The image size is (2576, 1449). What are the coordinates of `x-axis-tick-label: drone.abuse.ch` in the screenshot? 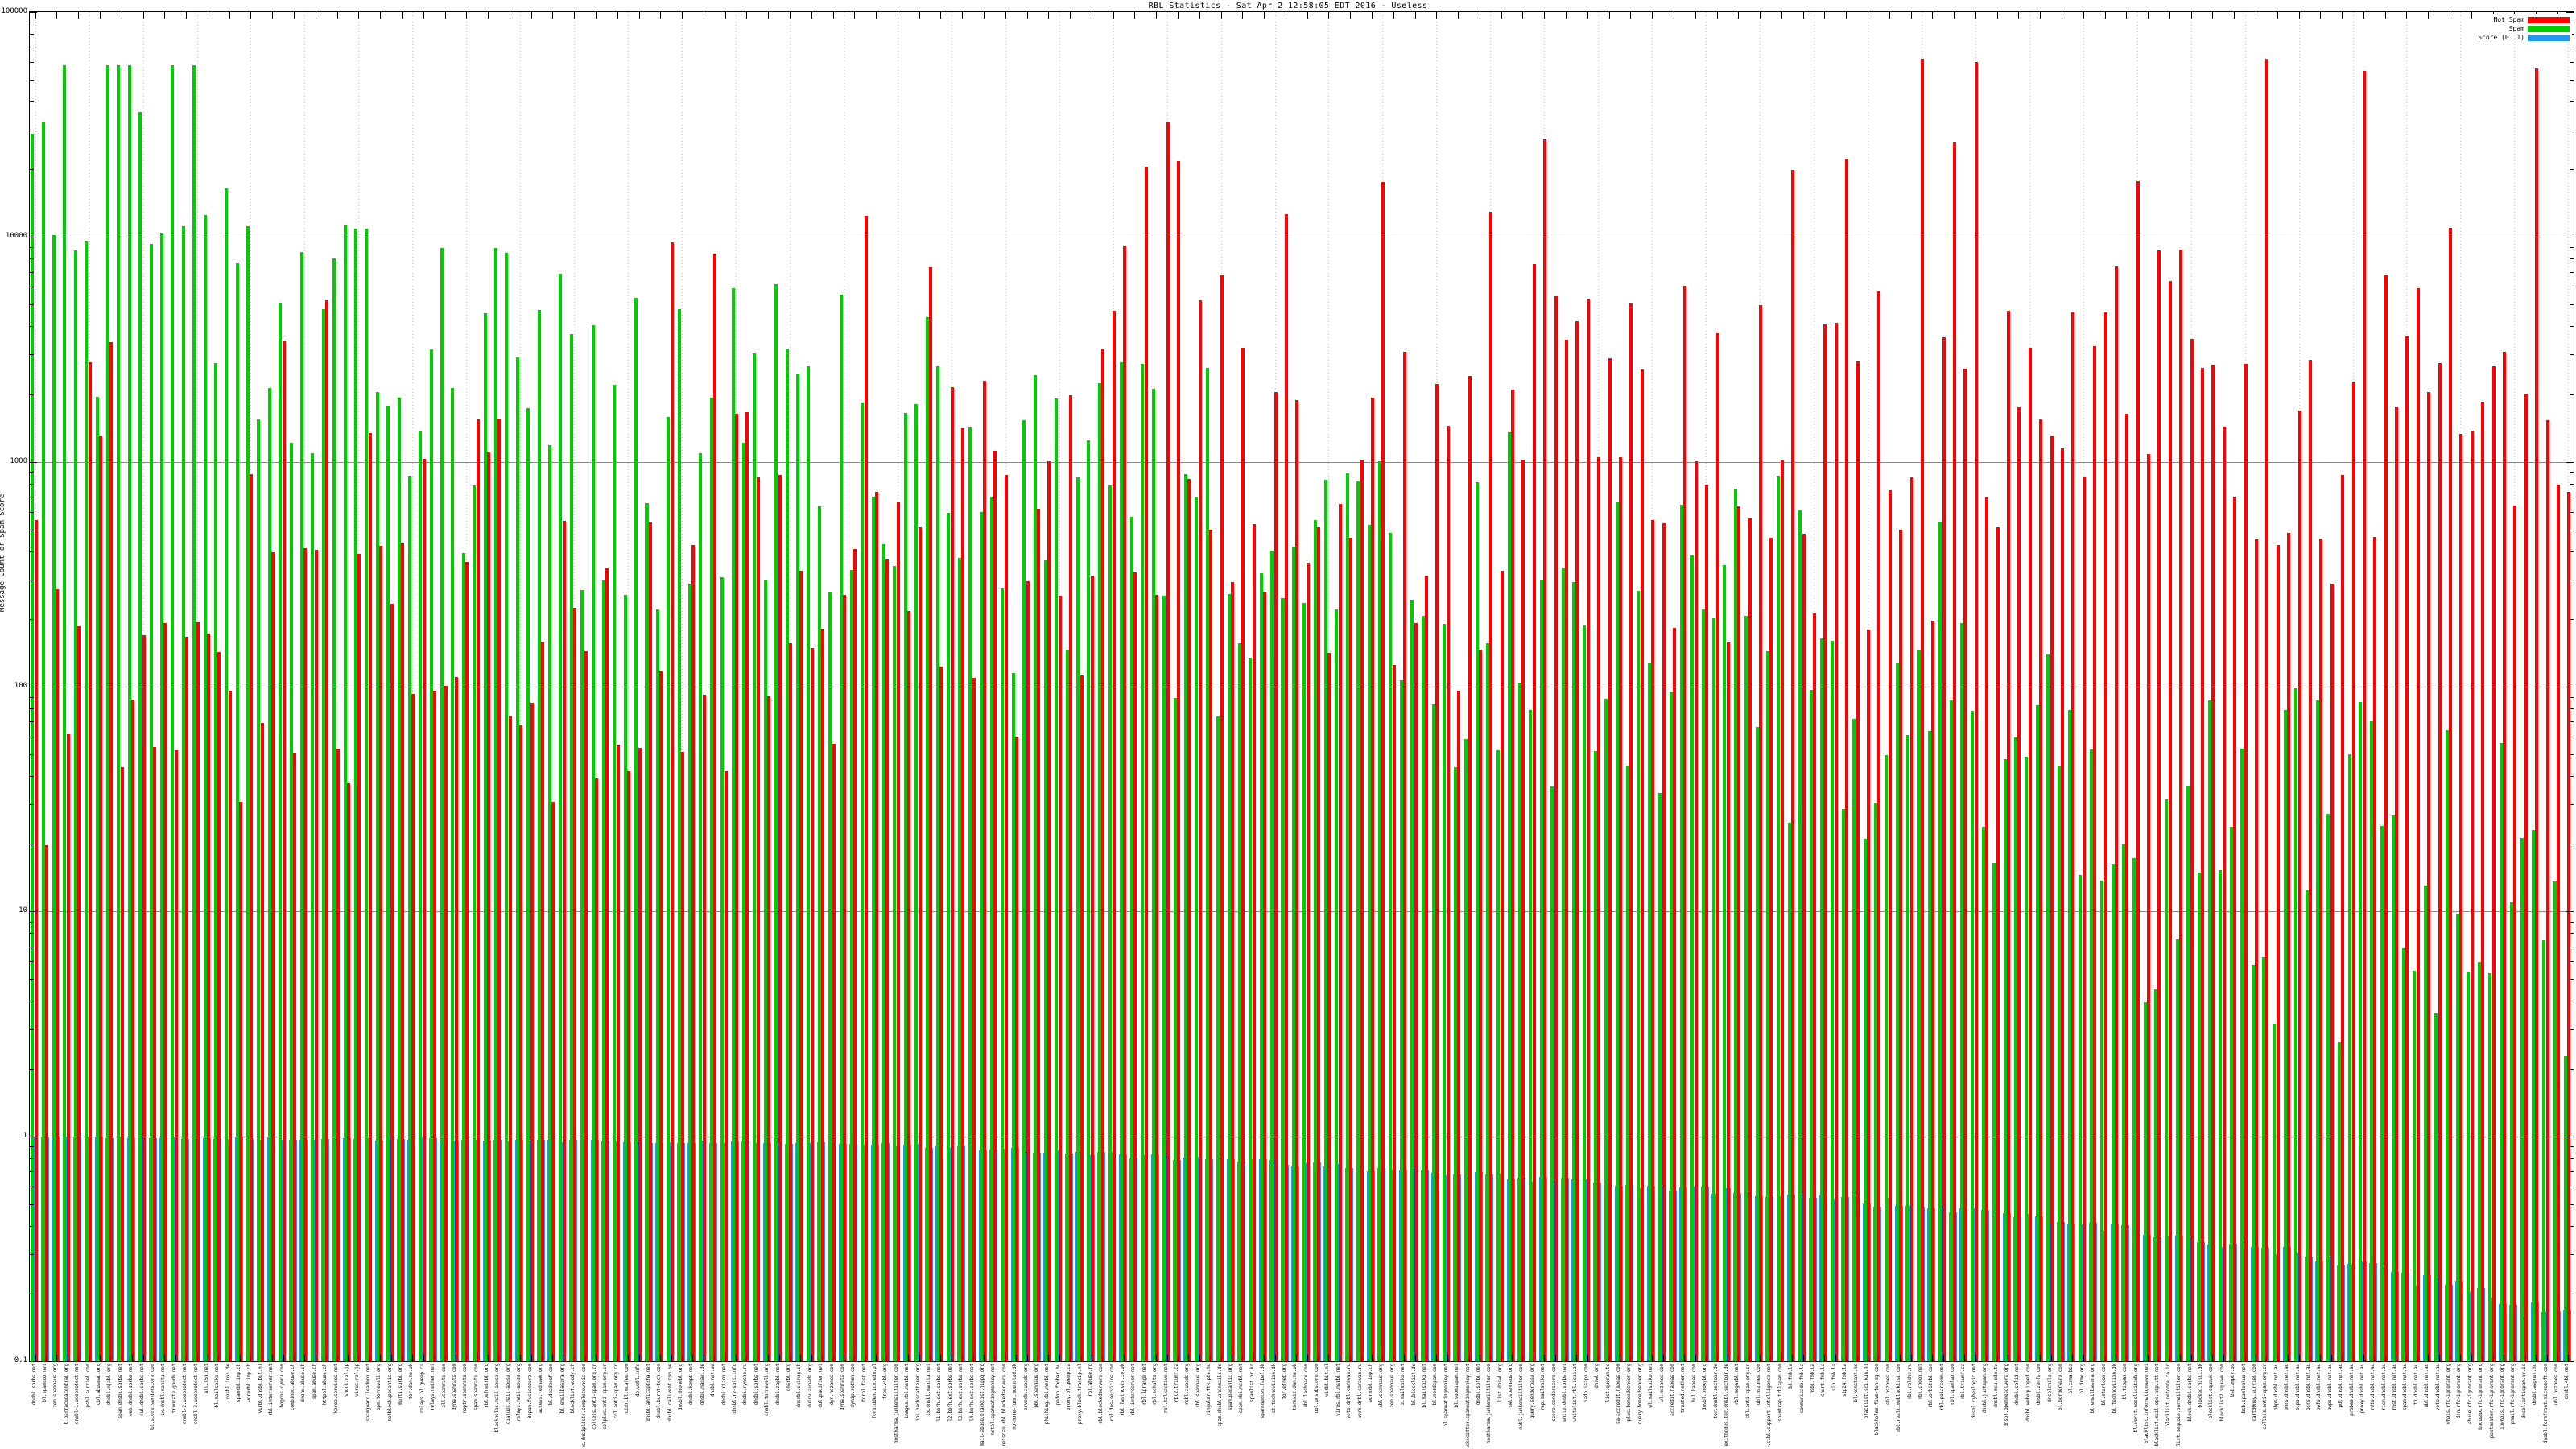 It's located at (303, 1383).